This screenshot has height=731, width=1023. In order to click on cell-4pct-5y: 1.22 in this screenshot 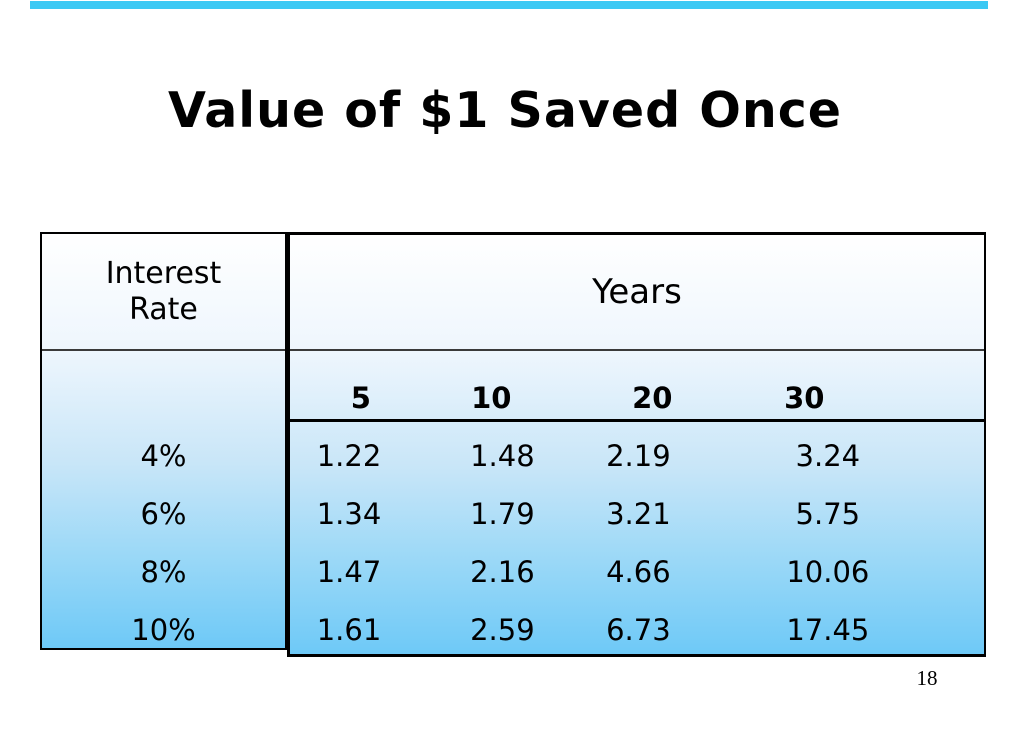, I will do `click(349, 456)`.